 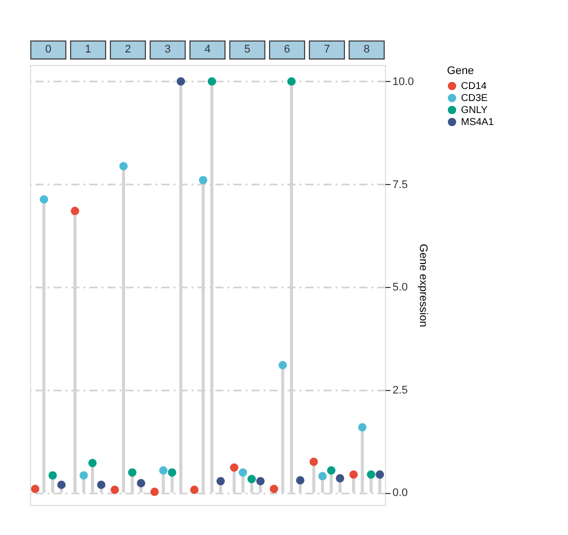 What do you see at coordinates (88, 50) in the screenshot?
I see `x-tick-label: 1` at bounding box center [88, 50].